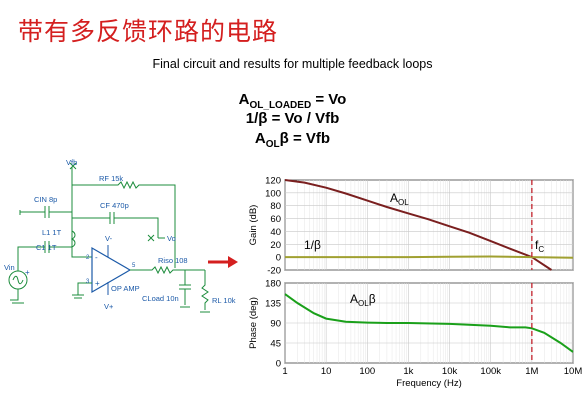 This screenshot has width=585, height=401. What do you see at coordinates (46, 212) in the screenshot?
I see `capacitor-cin` at bounding box center [46, 212].